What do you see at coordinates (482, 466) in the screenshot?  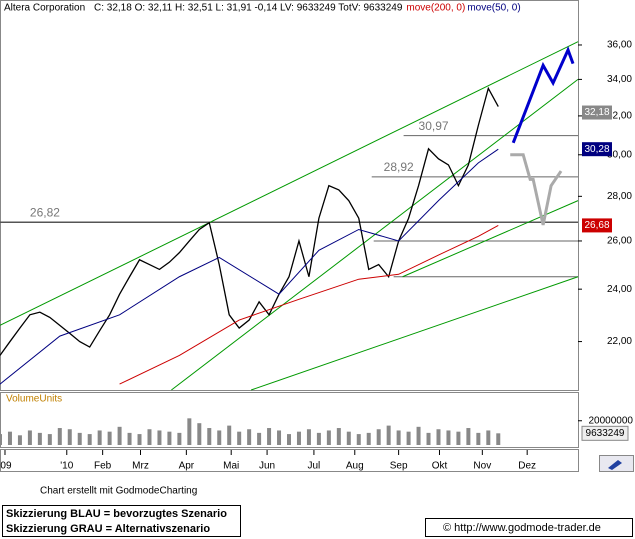 I see `x-tick-label: Nov` at bounding box center [482, 466].